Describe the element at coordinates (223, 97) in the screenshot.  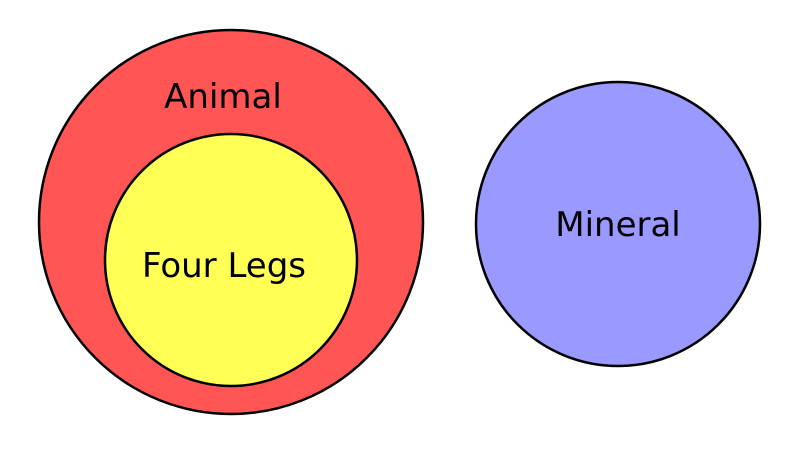
I see `animal-label: Animal` at that location.